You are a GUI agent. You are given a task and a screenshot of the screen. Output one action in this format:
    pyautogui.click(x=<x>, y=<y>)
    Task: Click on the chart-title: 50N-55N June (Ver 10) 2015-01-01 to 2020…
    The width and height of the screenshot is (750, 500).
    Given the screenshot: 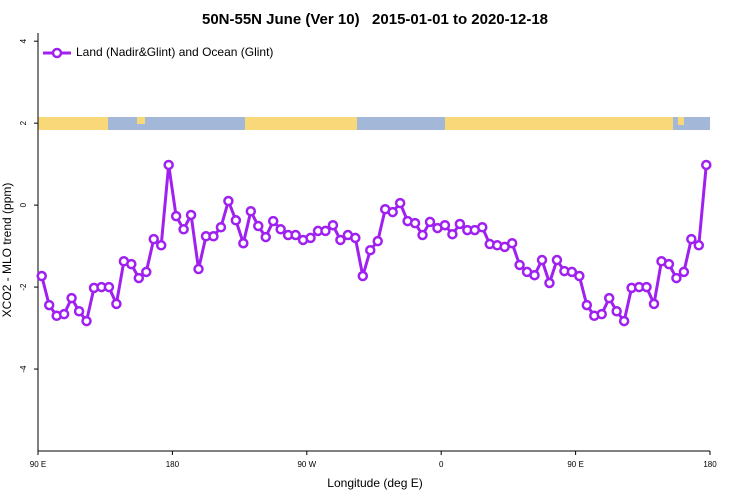 What is the action you would take?
    pyautogui.click(x=375, y=19)
    